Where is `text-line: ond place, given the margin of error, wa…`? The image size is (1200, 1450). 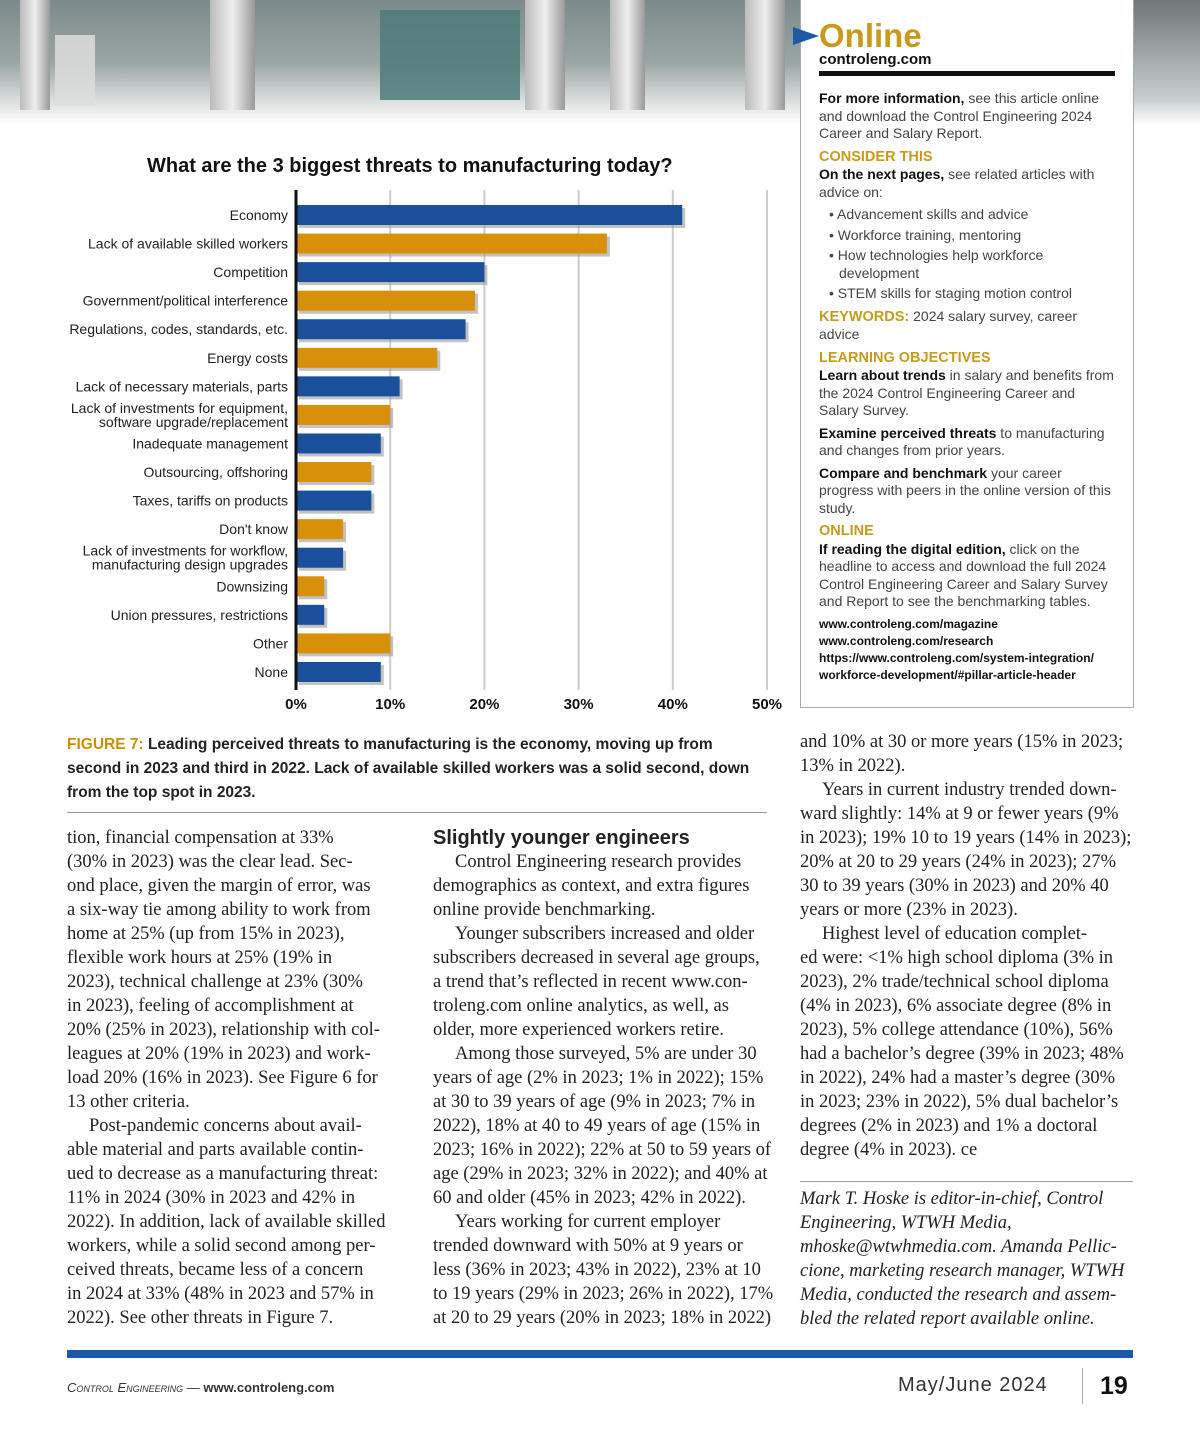
text-line: ond place, given the margin of error, wa… is located at coordinates (219, 886).